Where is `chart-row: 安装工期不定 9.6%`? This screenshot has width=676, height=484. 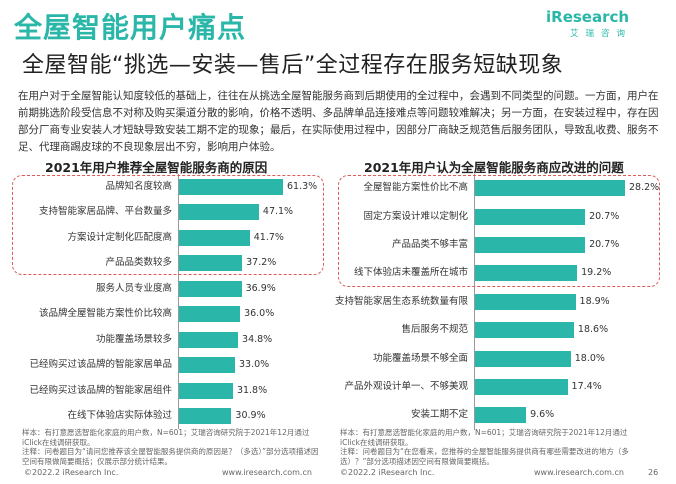 chart-row: 安装工期不定 9.6% is located at coordinates (500, 415).